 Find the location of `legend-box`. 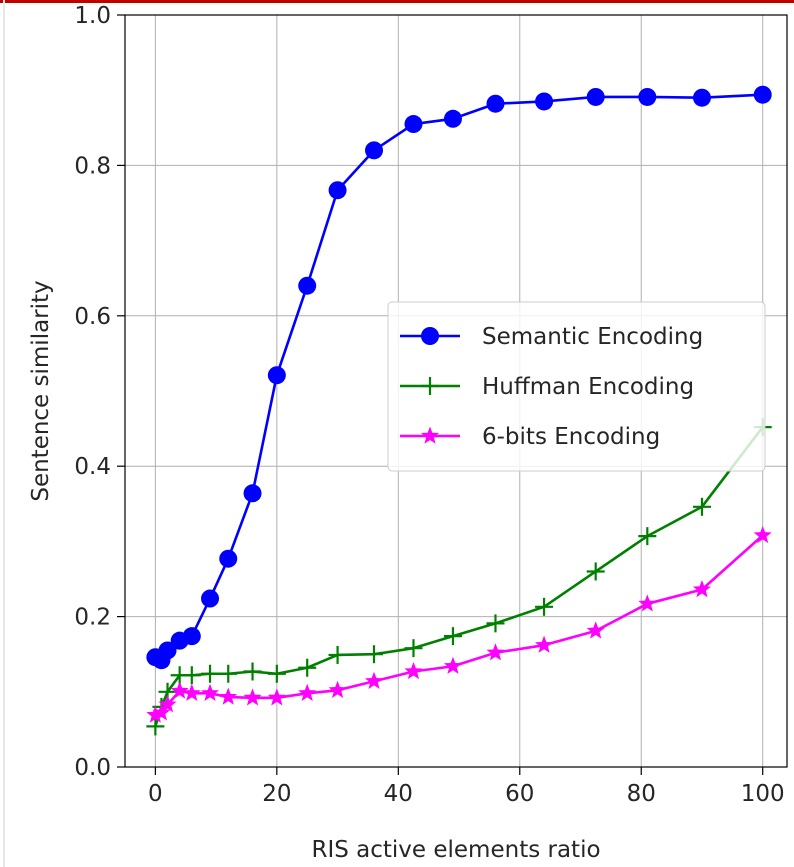

legend-box is located at coordinates (576, 386).